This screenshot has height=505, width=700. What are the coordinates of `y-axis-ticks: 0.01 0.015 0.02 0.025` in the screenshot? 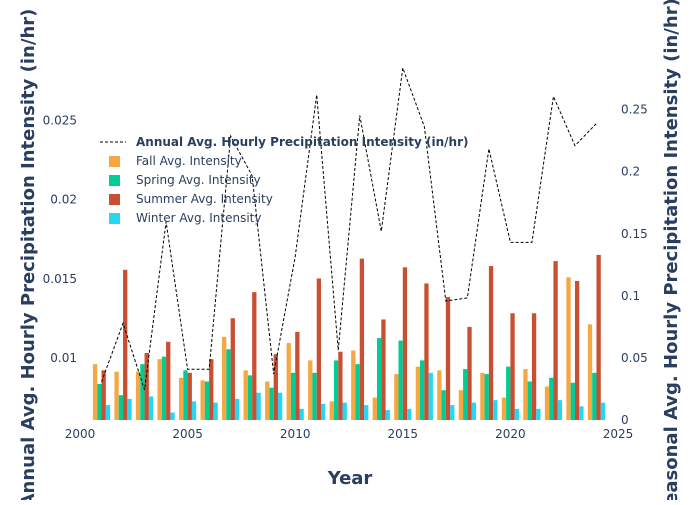 It's located at (60, 239).